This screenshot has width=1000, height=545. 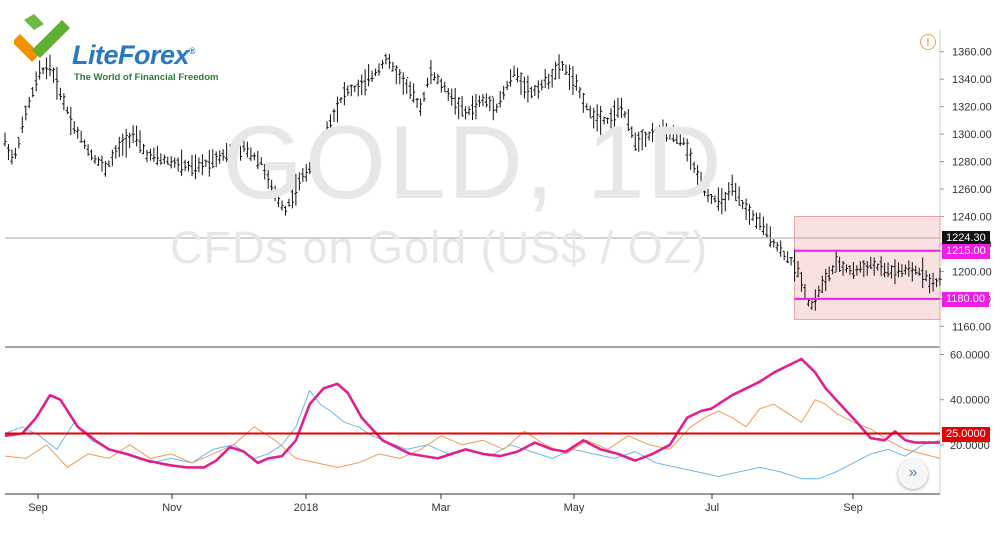 What do you see at coordinates (42, 38) in the screenshot?
I see `logo-mark-icon` at bounding box center [42, 38].